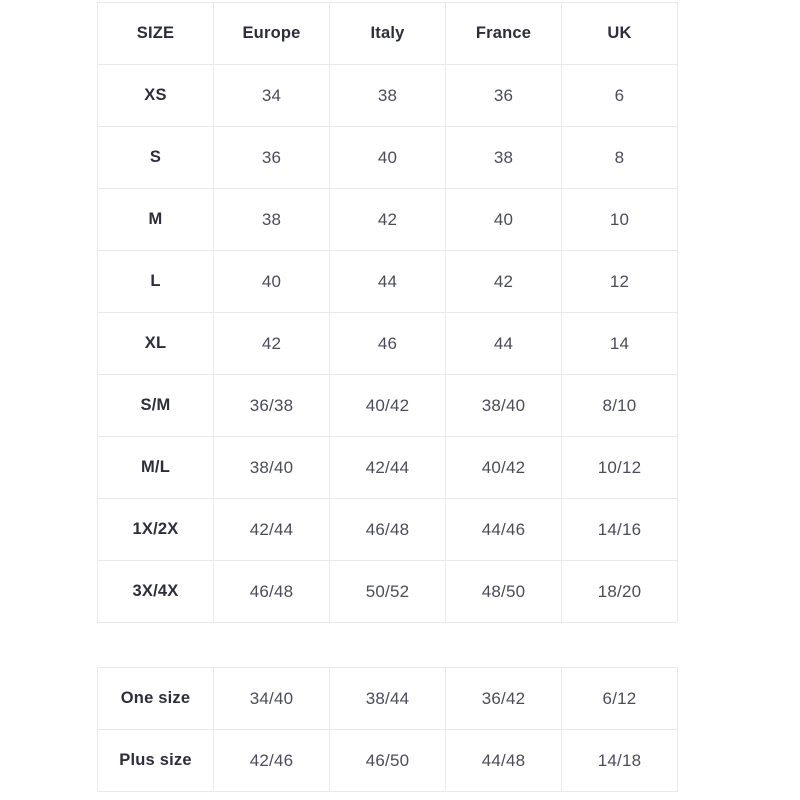 The height and width of the screenshot is (800, 800). I want to click on italy-value-cell: 46, so click(387, 343).